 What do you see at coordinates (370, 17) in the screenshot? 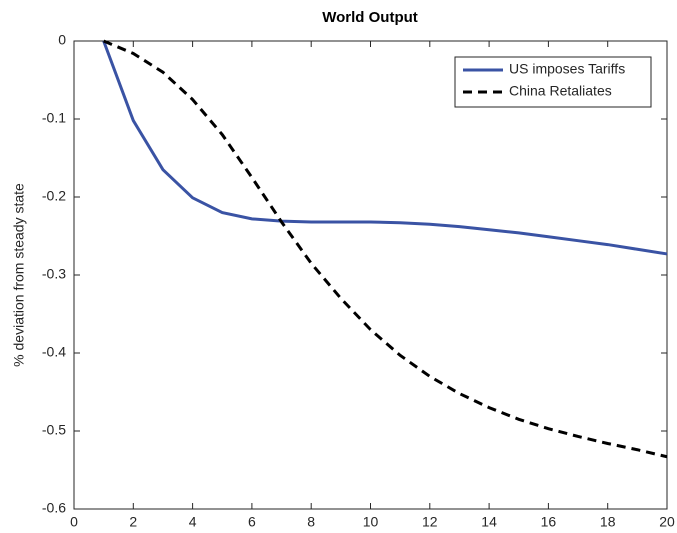
I see `chart-title: World Output` at bounding box center [370, 17].